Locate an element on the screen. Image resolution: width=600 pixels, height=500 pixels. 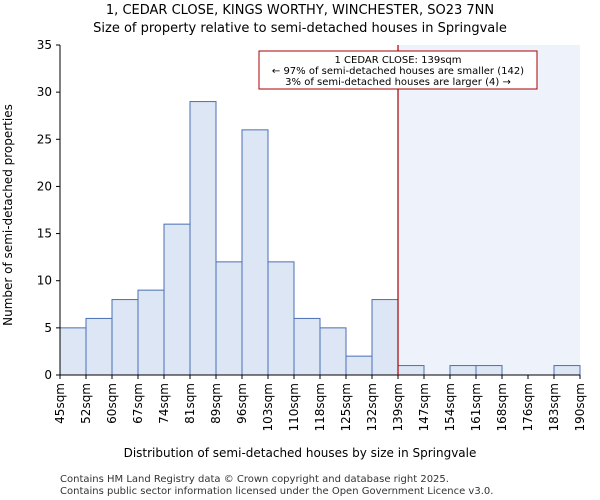
x-tick-label: 147sqm is located at coordinates (424, 407).